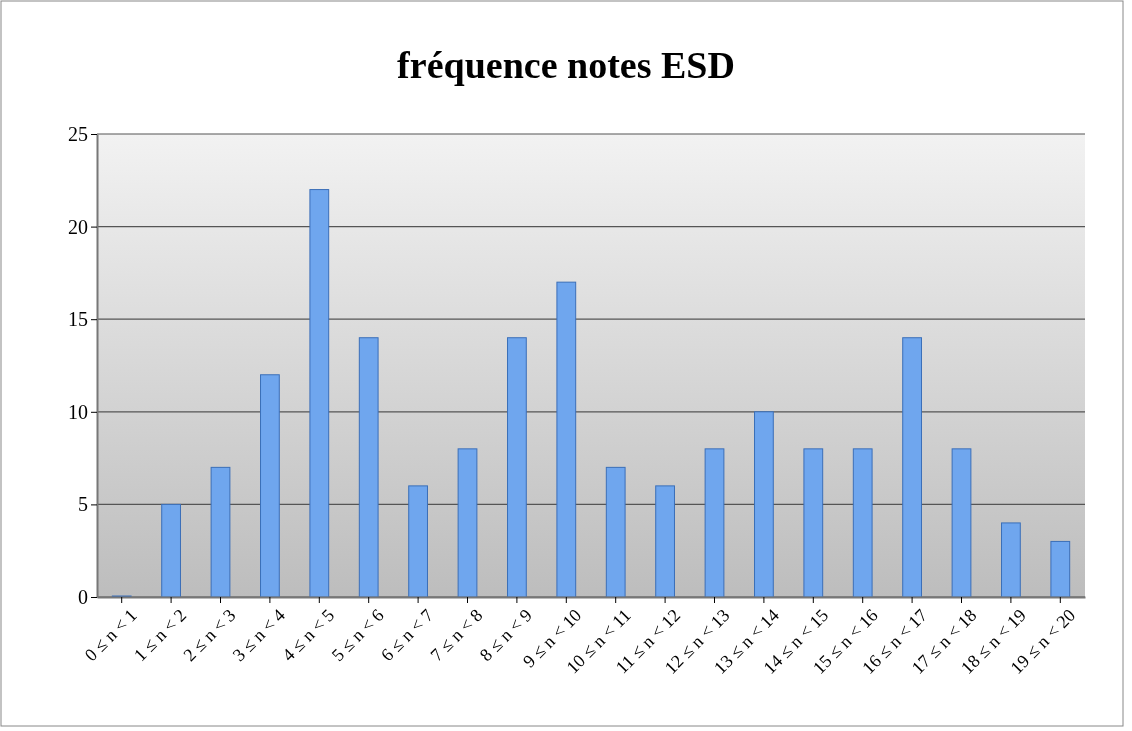 The width and height of the screenshot is (1132, 731). I want to click on y-tick-label: 5, so click(83, 504).